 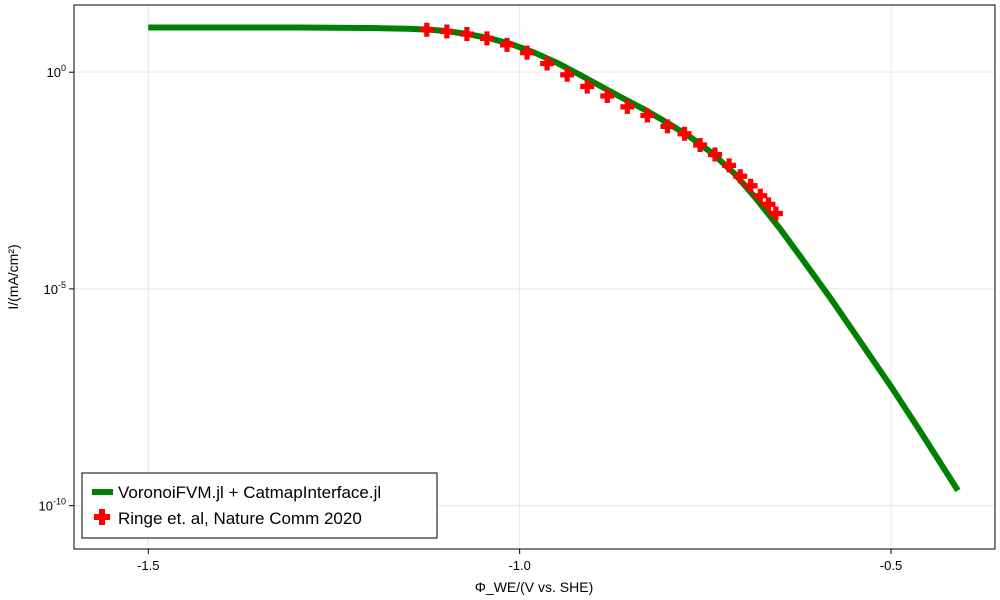 I want to click on legend-box, so click(x=259, y=505).